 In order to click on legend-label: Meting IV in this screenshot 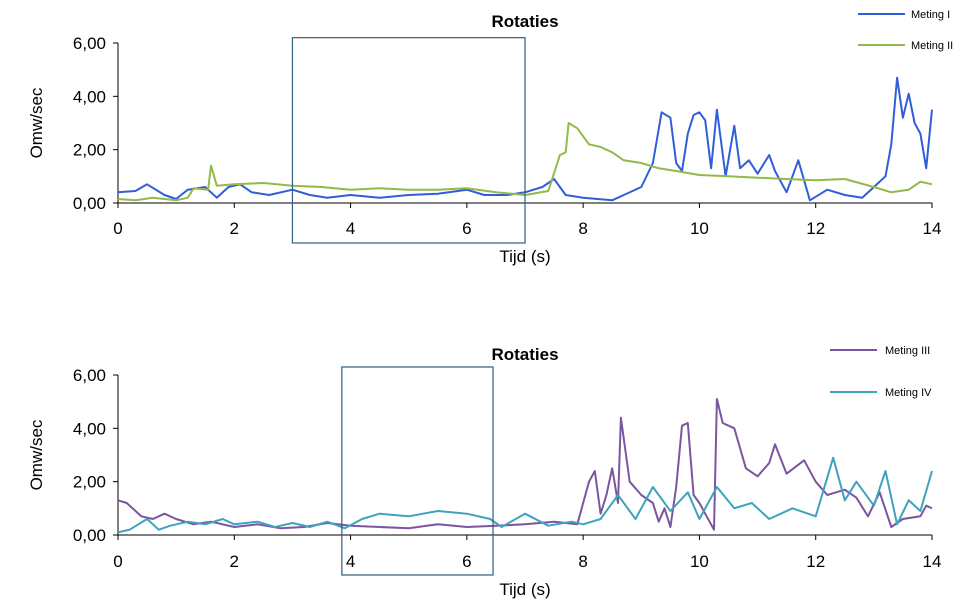, I will do `click(908, 393)`.